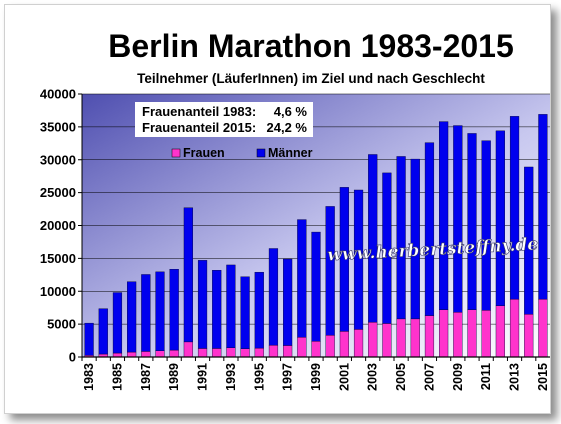  Describe the element at coordinates (500, 218) in the screenshot. I see `bar-maenner-2012` at that location.